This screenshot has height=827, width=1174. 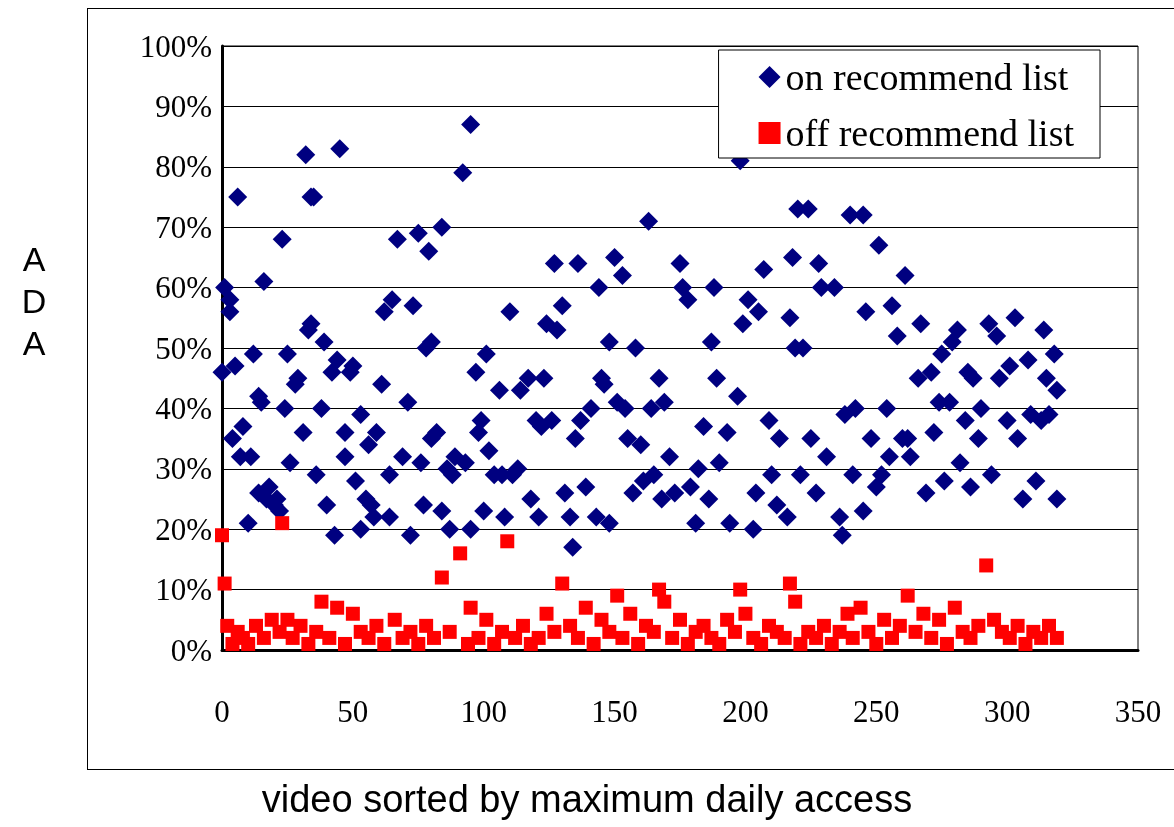 I want to click on x-tick-label: 200, so click(x=745, y=711).